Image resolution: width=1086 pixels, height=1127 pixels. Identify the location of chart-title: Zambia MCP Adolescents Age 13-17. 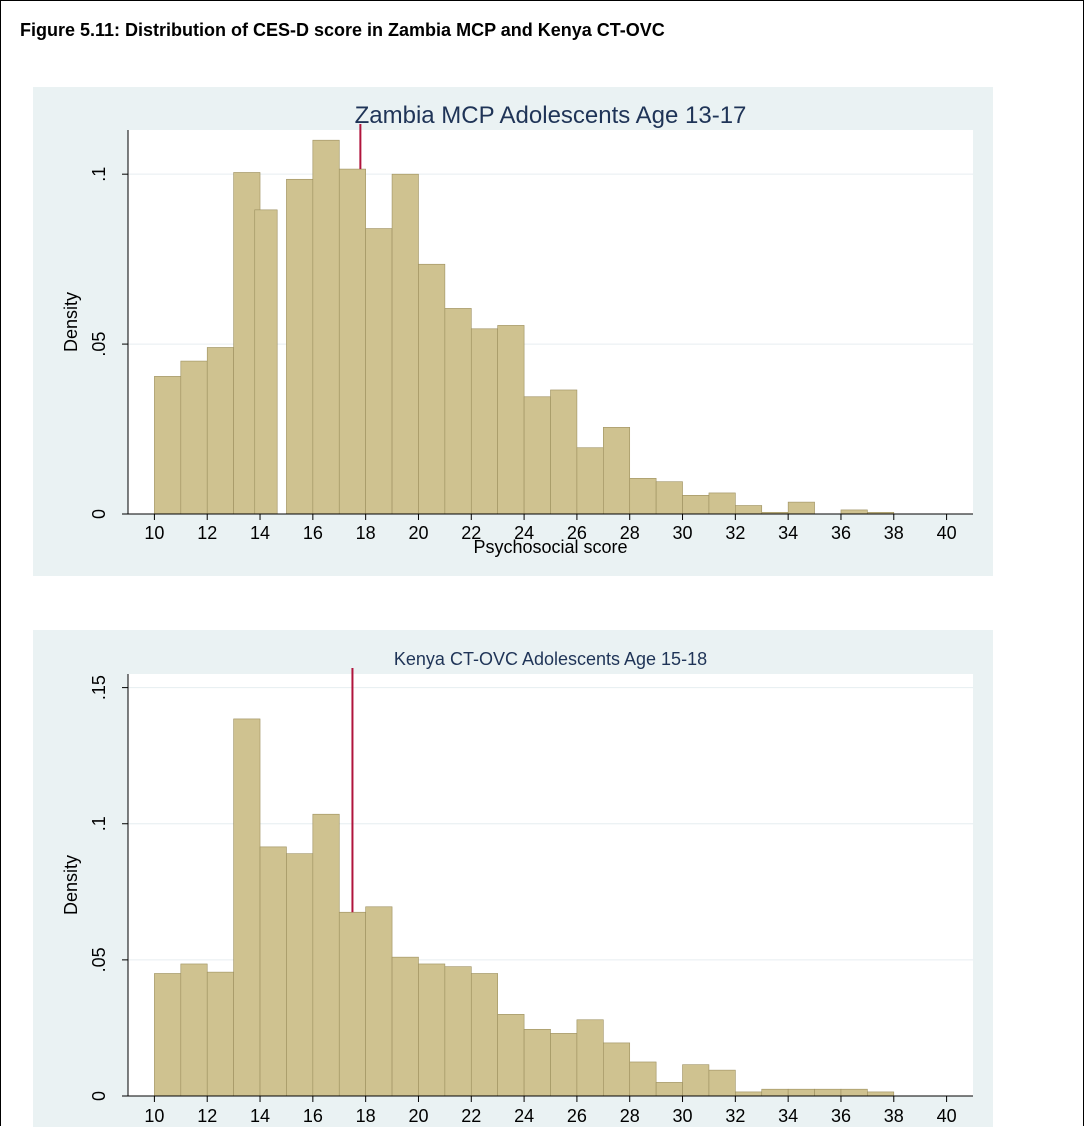
(551, 115).